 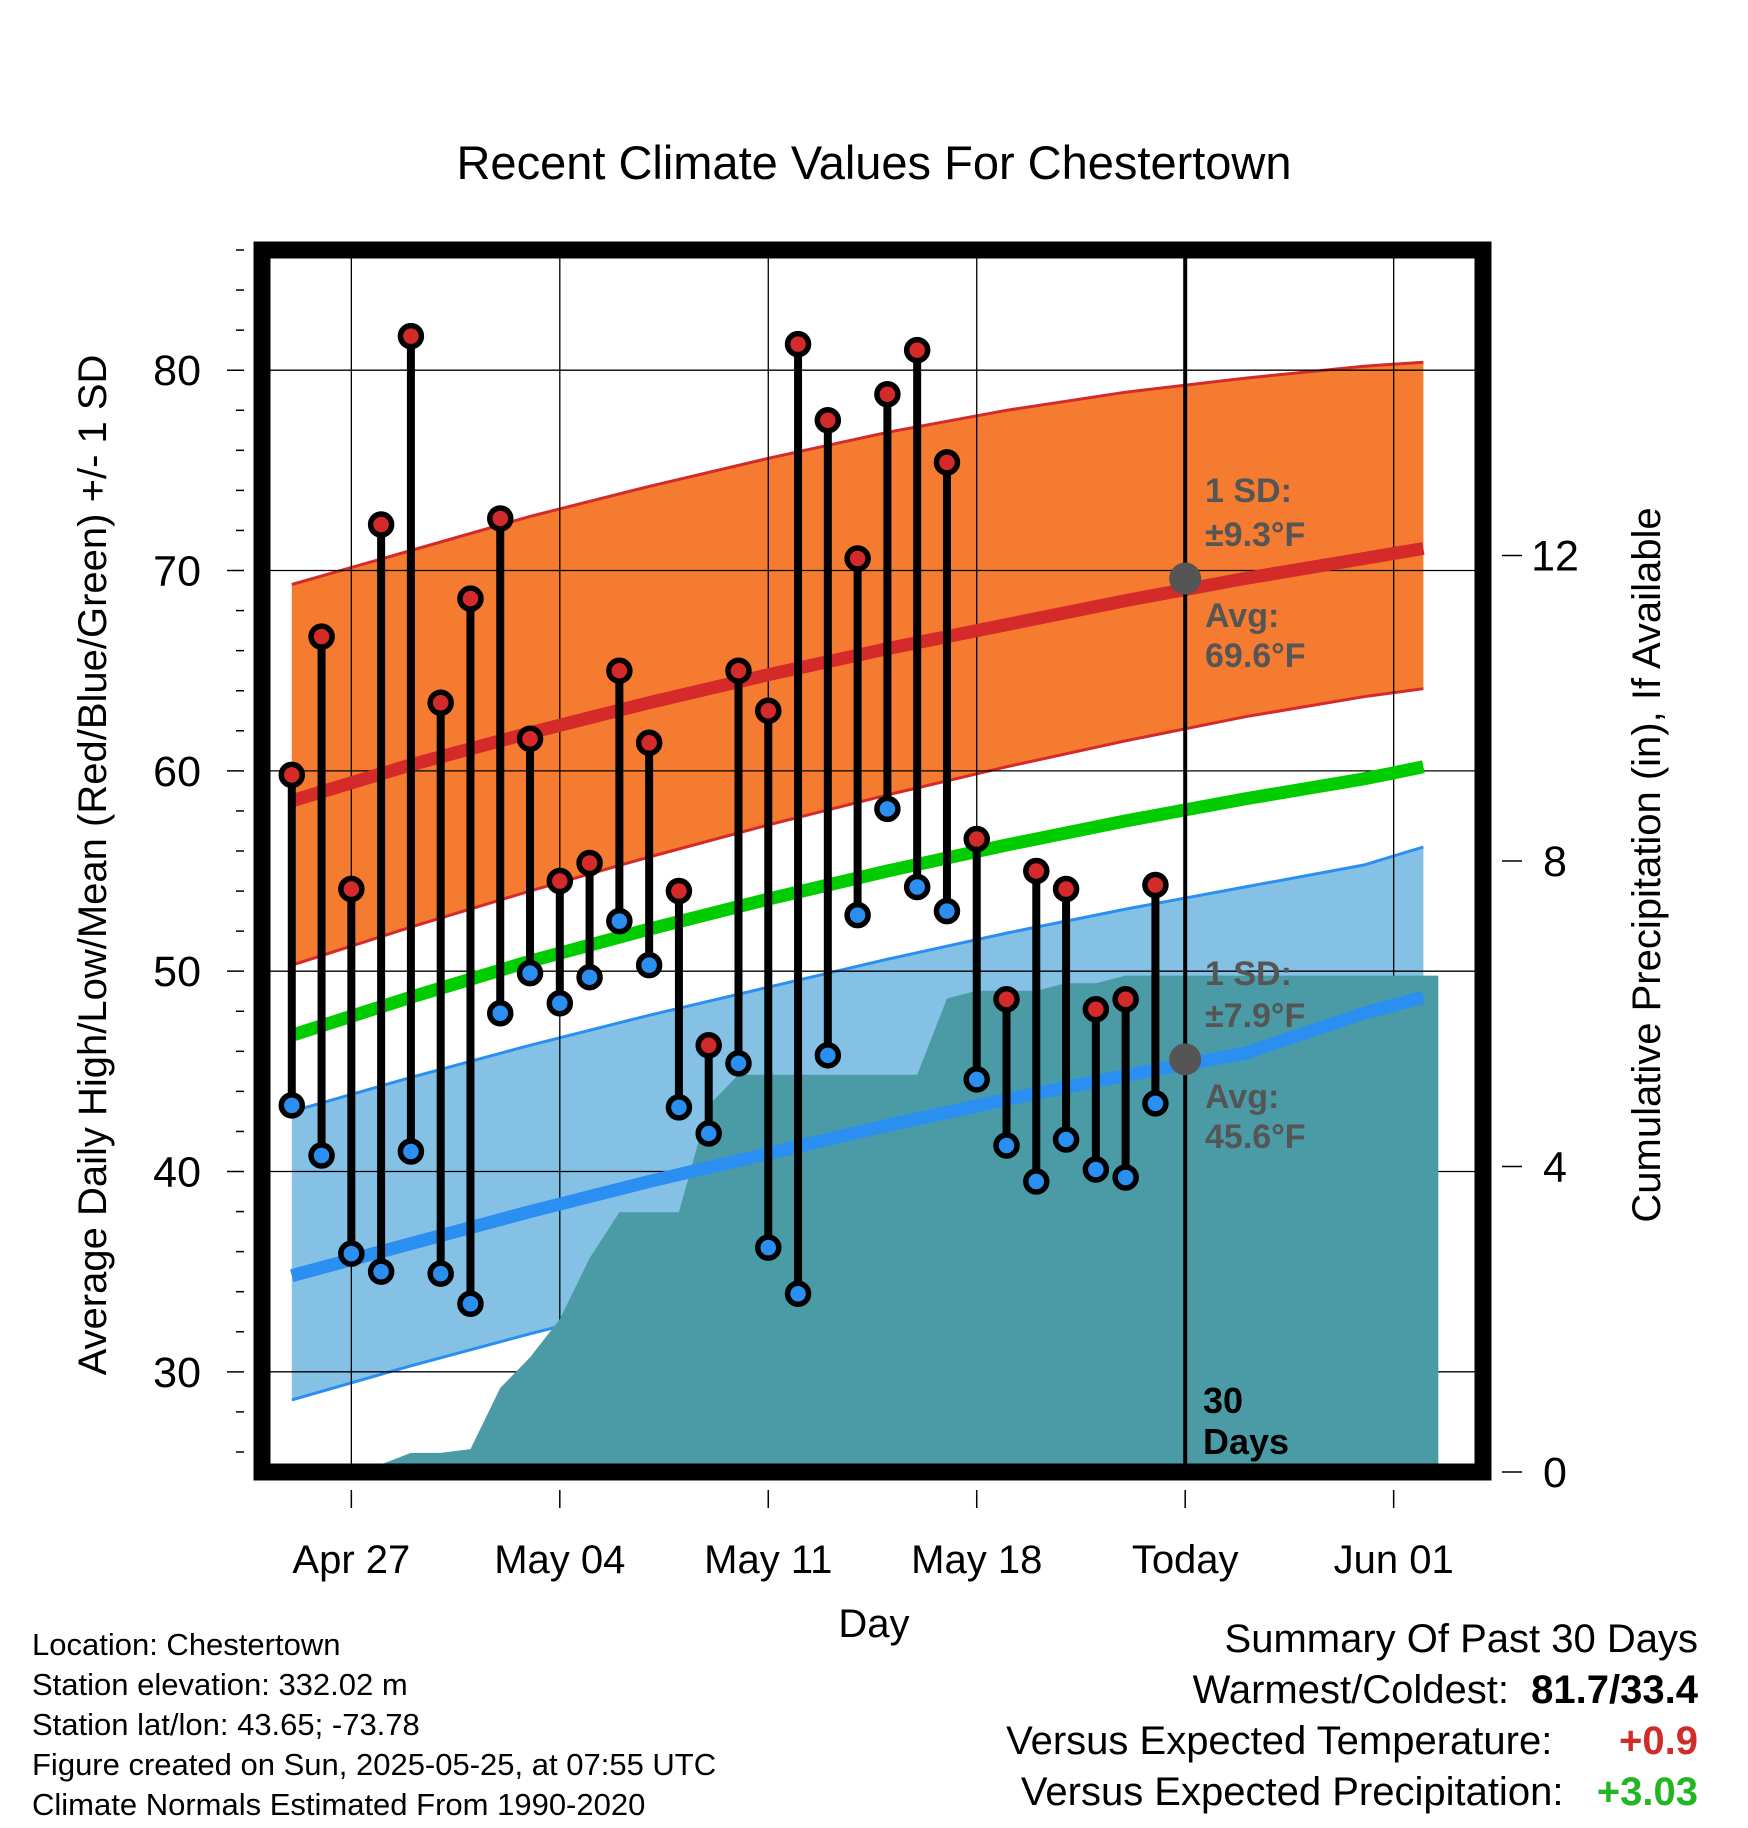 What do you see at coordinates (1185, 578) in the screenshot?
I see `today-high-avg-marker` at bounding box center [1185, 578].